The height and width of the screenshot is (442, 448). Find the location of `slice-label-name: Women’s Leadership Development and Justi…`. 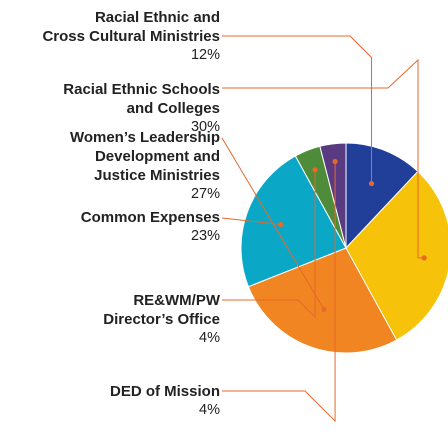

slice-label-name: Women’s Leadership Development and Justi… is located at coordinates (144, 156).